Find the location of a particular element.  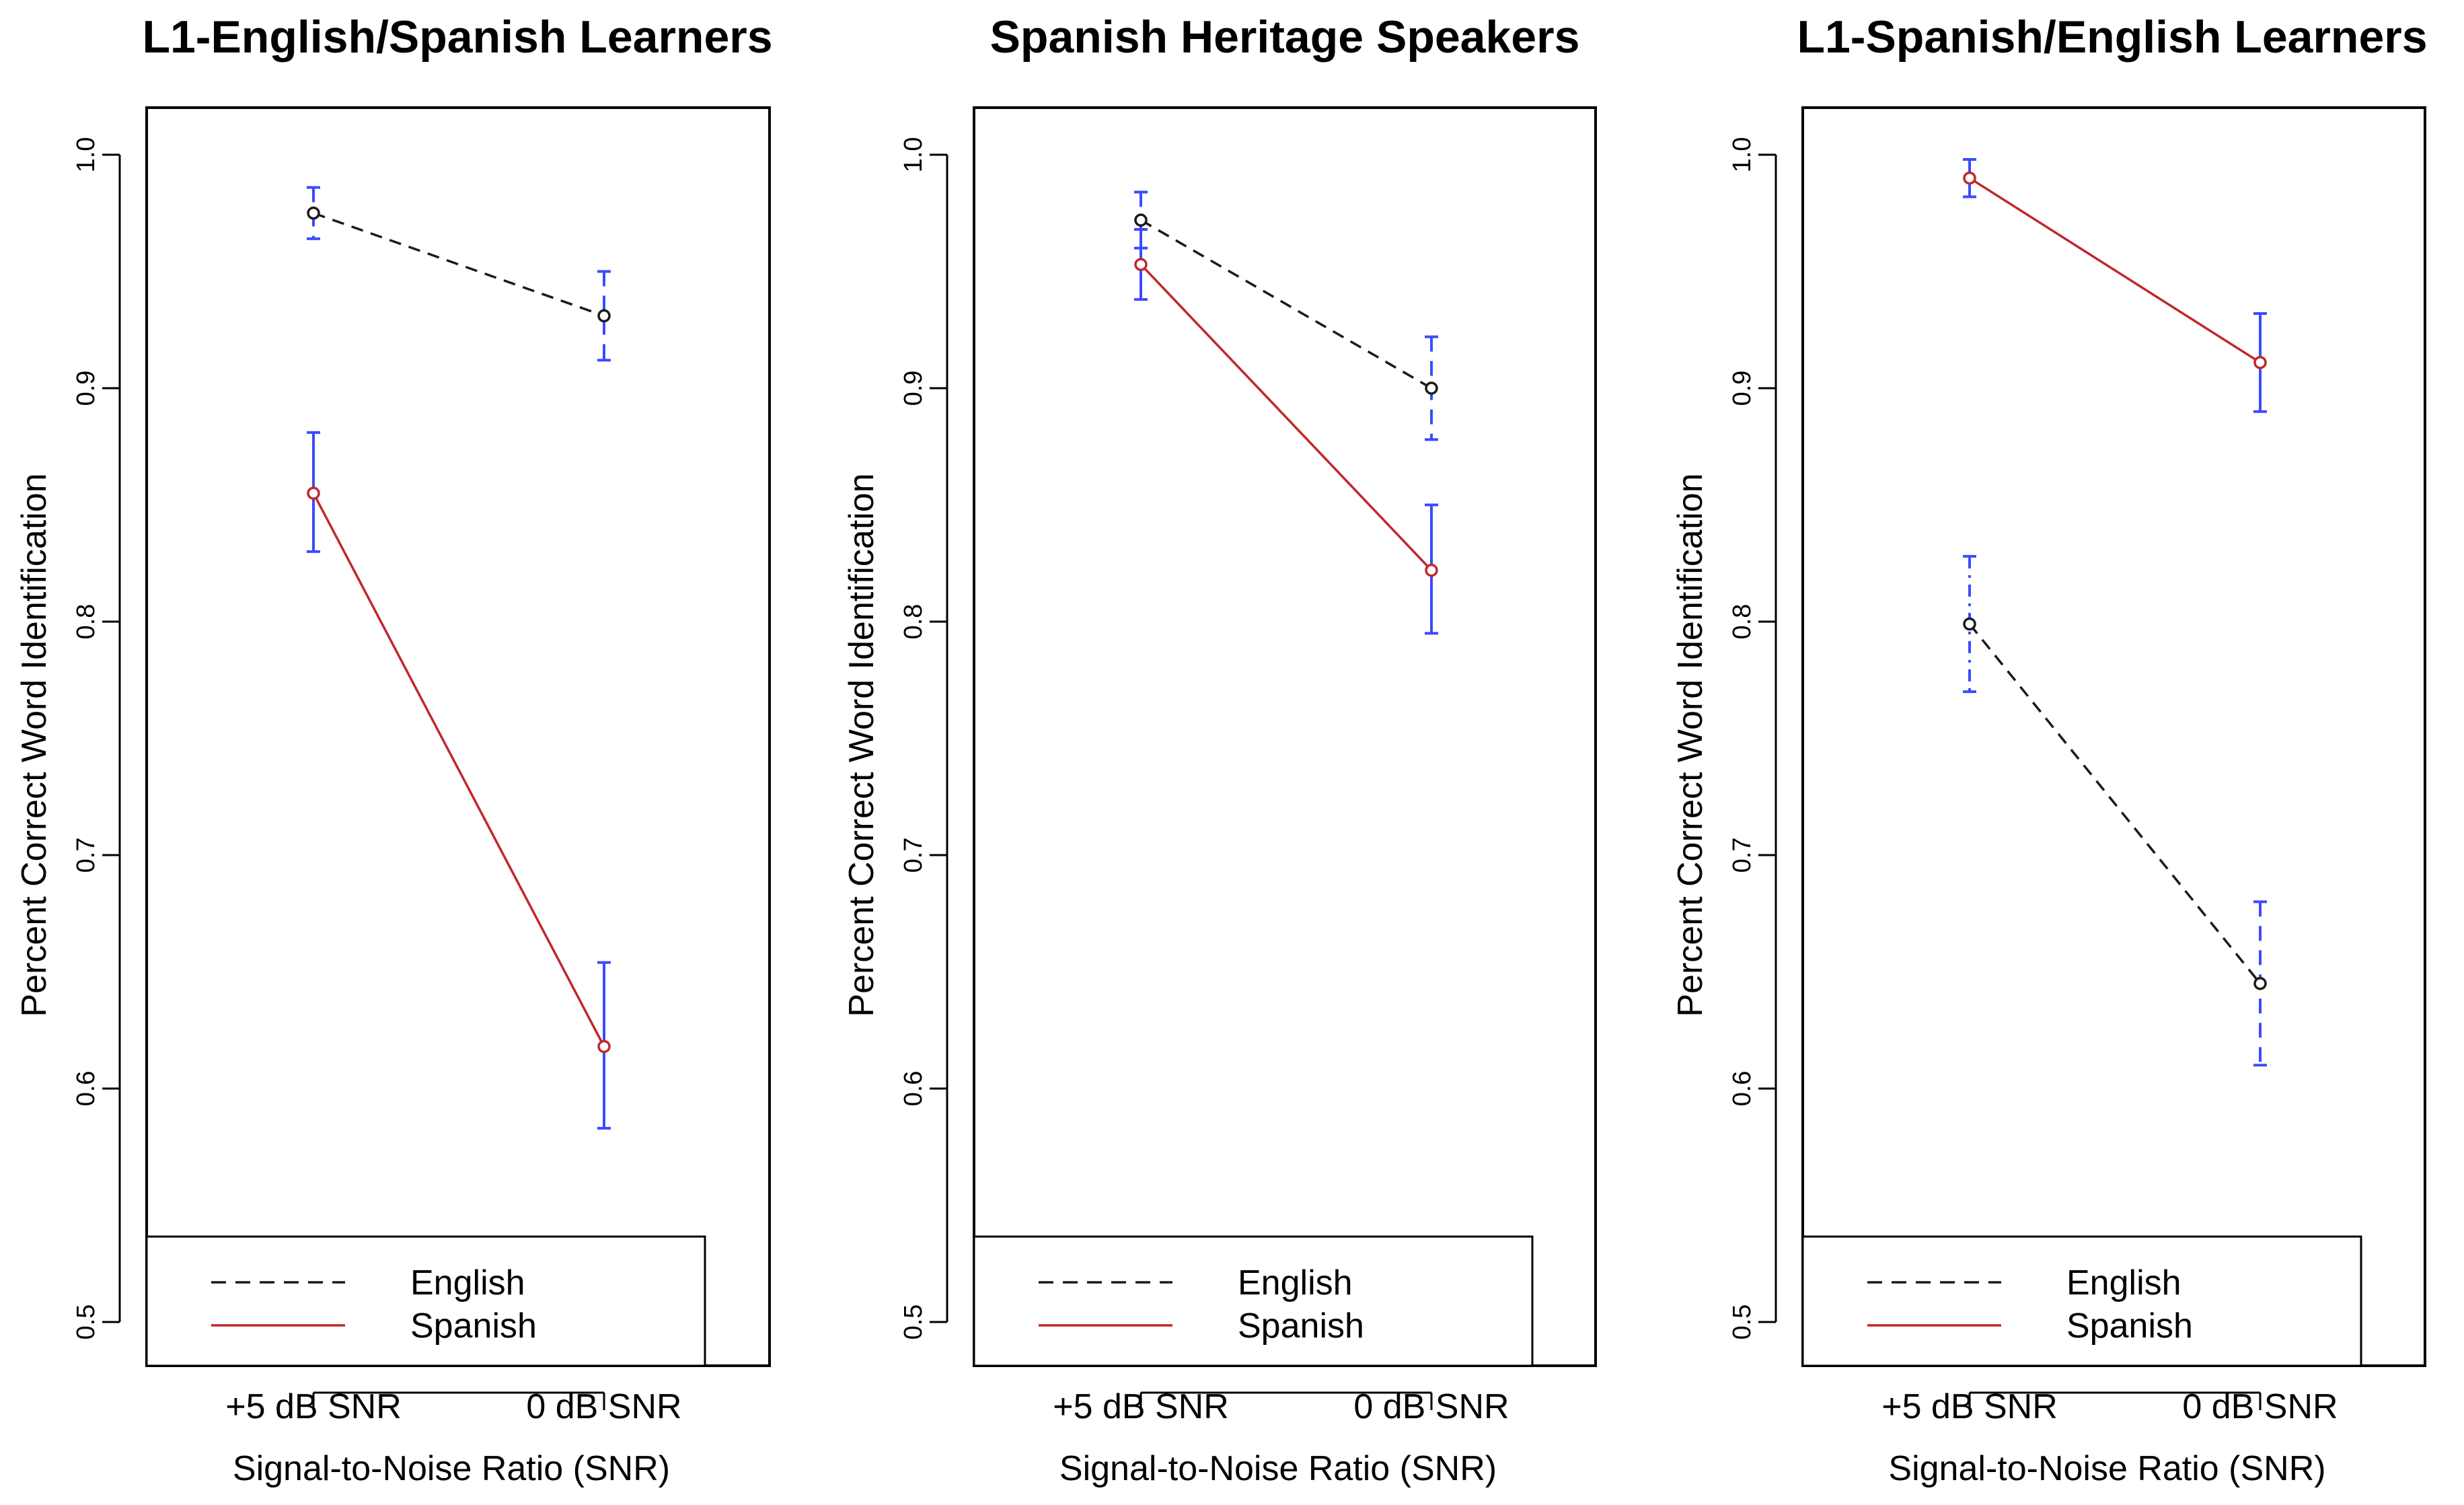

panel-title: L1-Spanish/English Learners is located at coordinates (2112, 37).